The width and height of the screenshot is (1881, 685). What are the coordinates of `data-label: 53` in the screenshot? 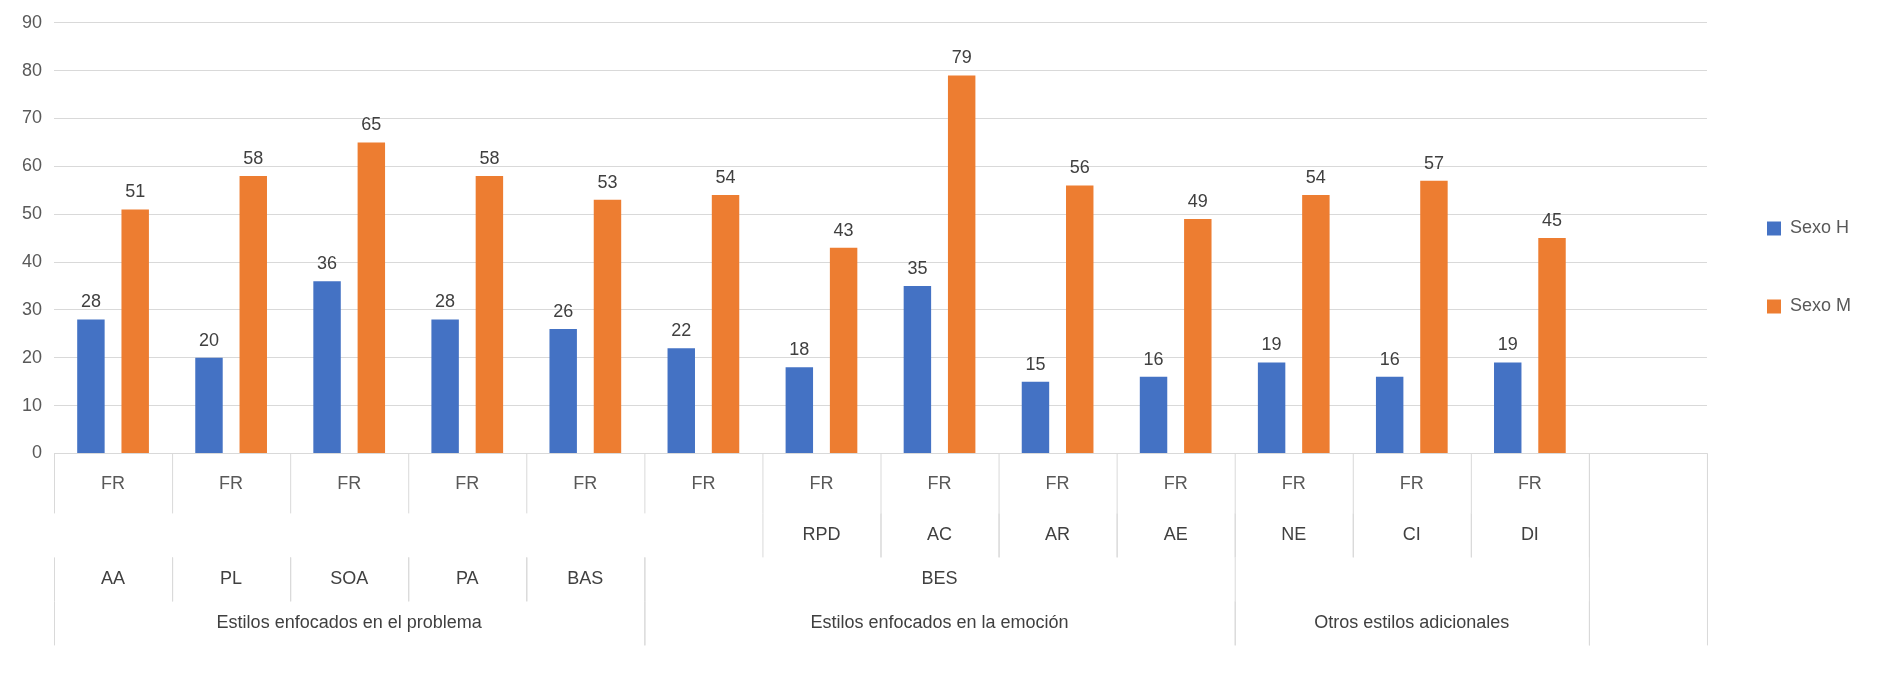 It's located at (607, 181).